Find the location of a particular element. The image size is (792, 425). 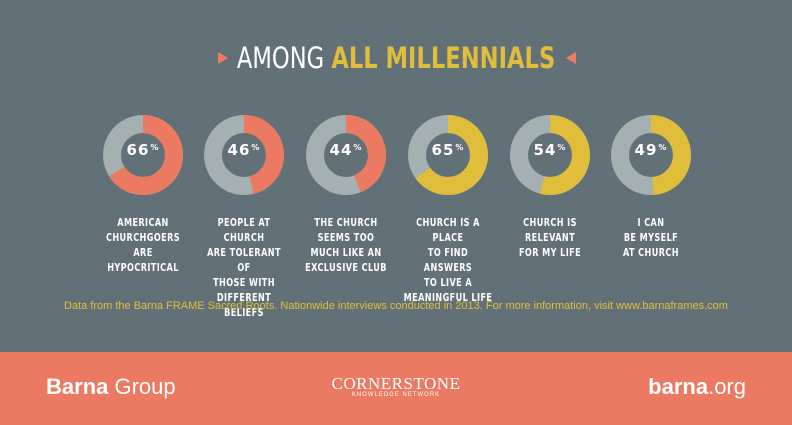

percent-value: 44 is located at coordinates (341, 150).